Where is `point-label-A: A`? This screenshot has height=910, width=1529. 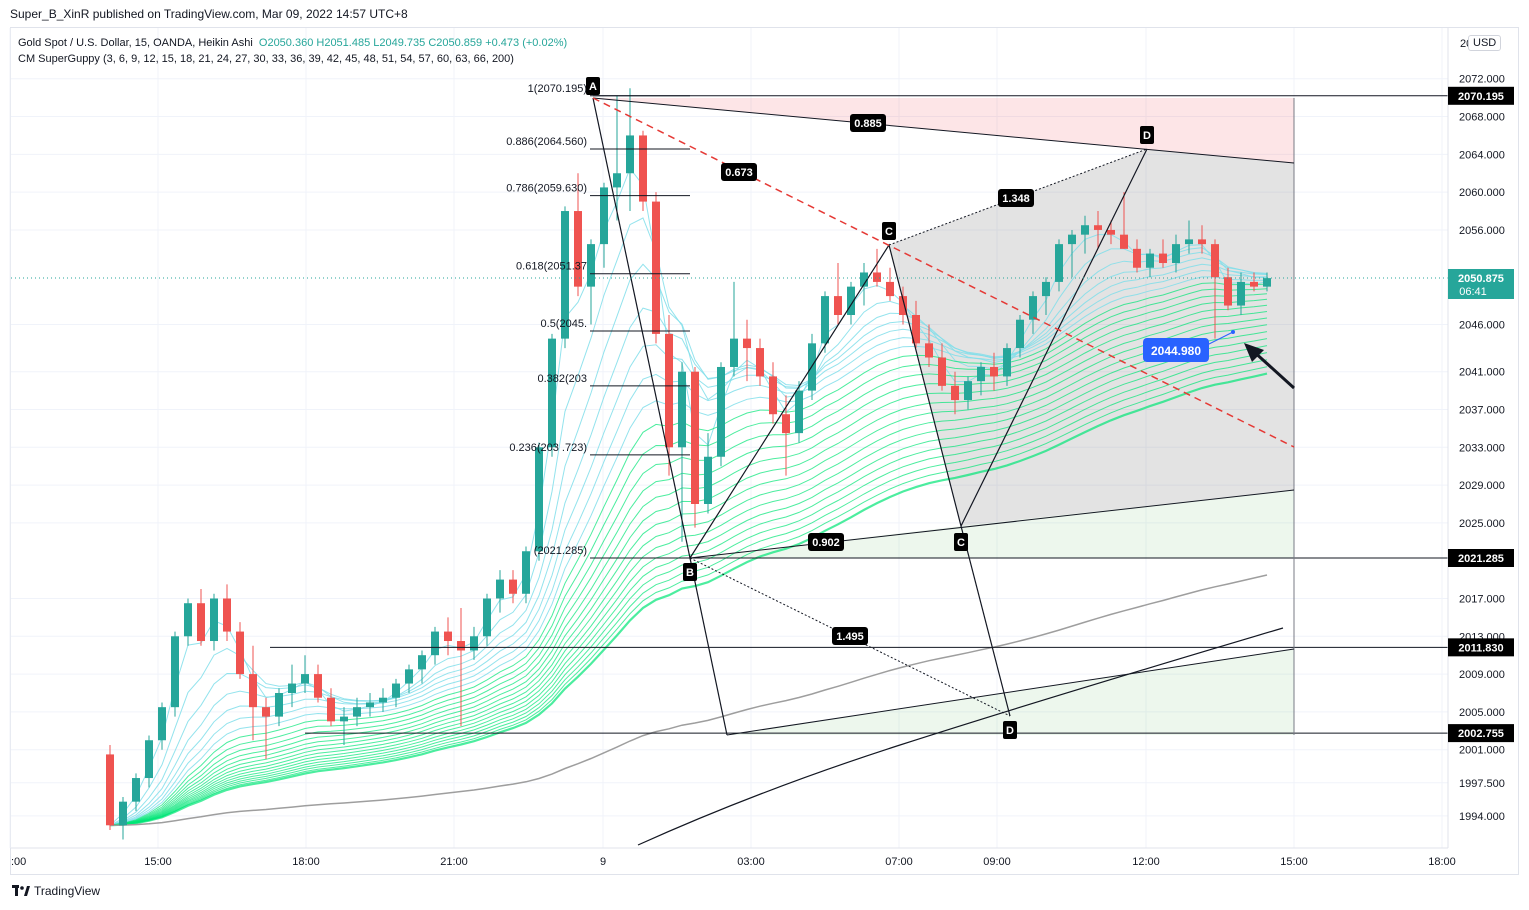
point-label-A: A is located at coordinates (593, 87).